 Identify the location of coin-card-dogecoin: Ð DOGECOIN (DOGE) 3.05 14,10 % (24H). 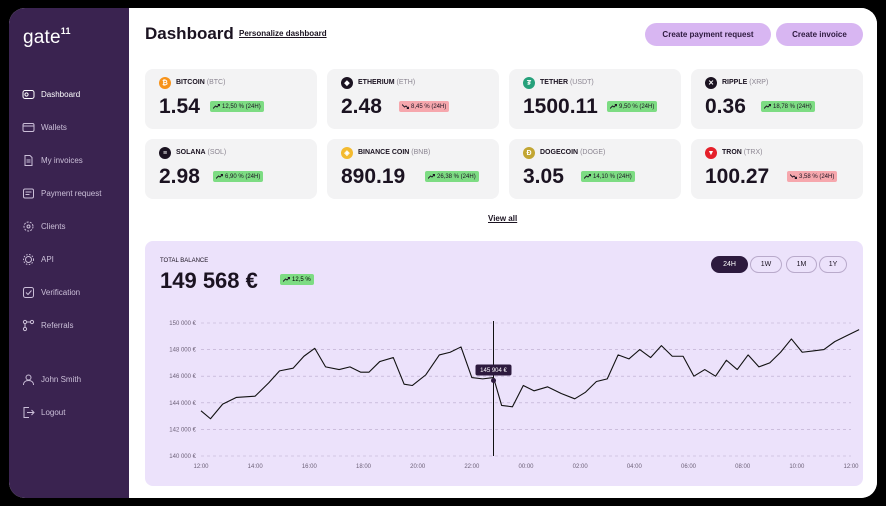
(595, 169).